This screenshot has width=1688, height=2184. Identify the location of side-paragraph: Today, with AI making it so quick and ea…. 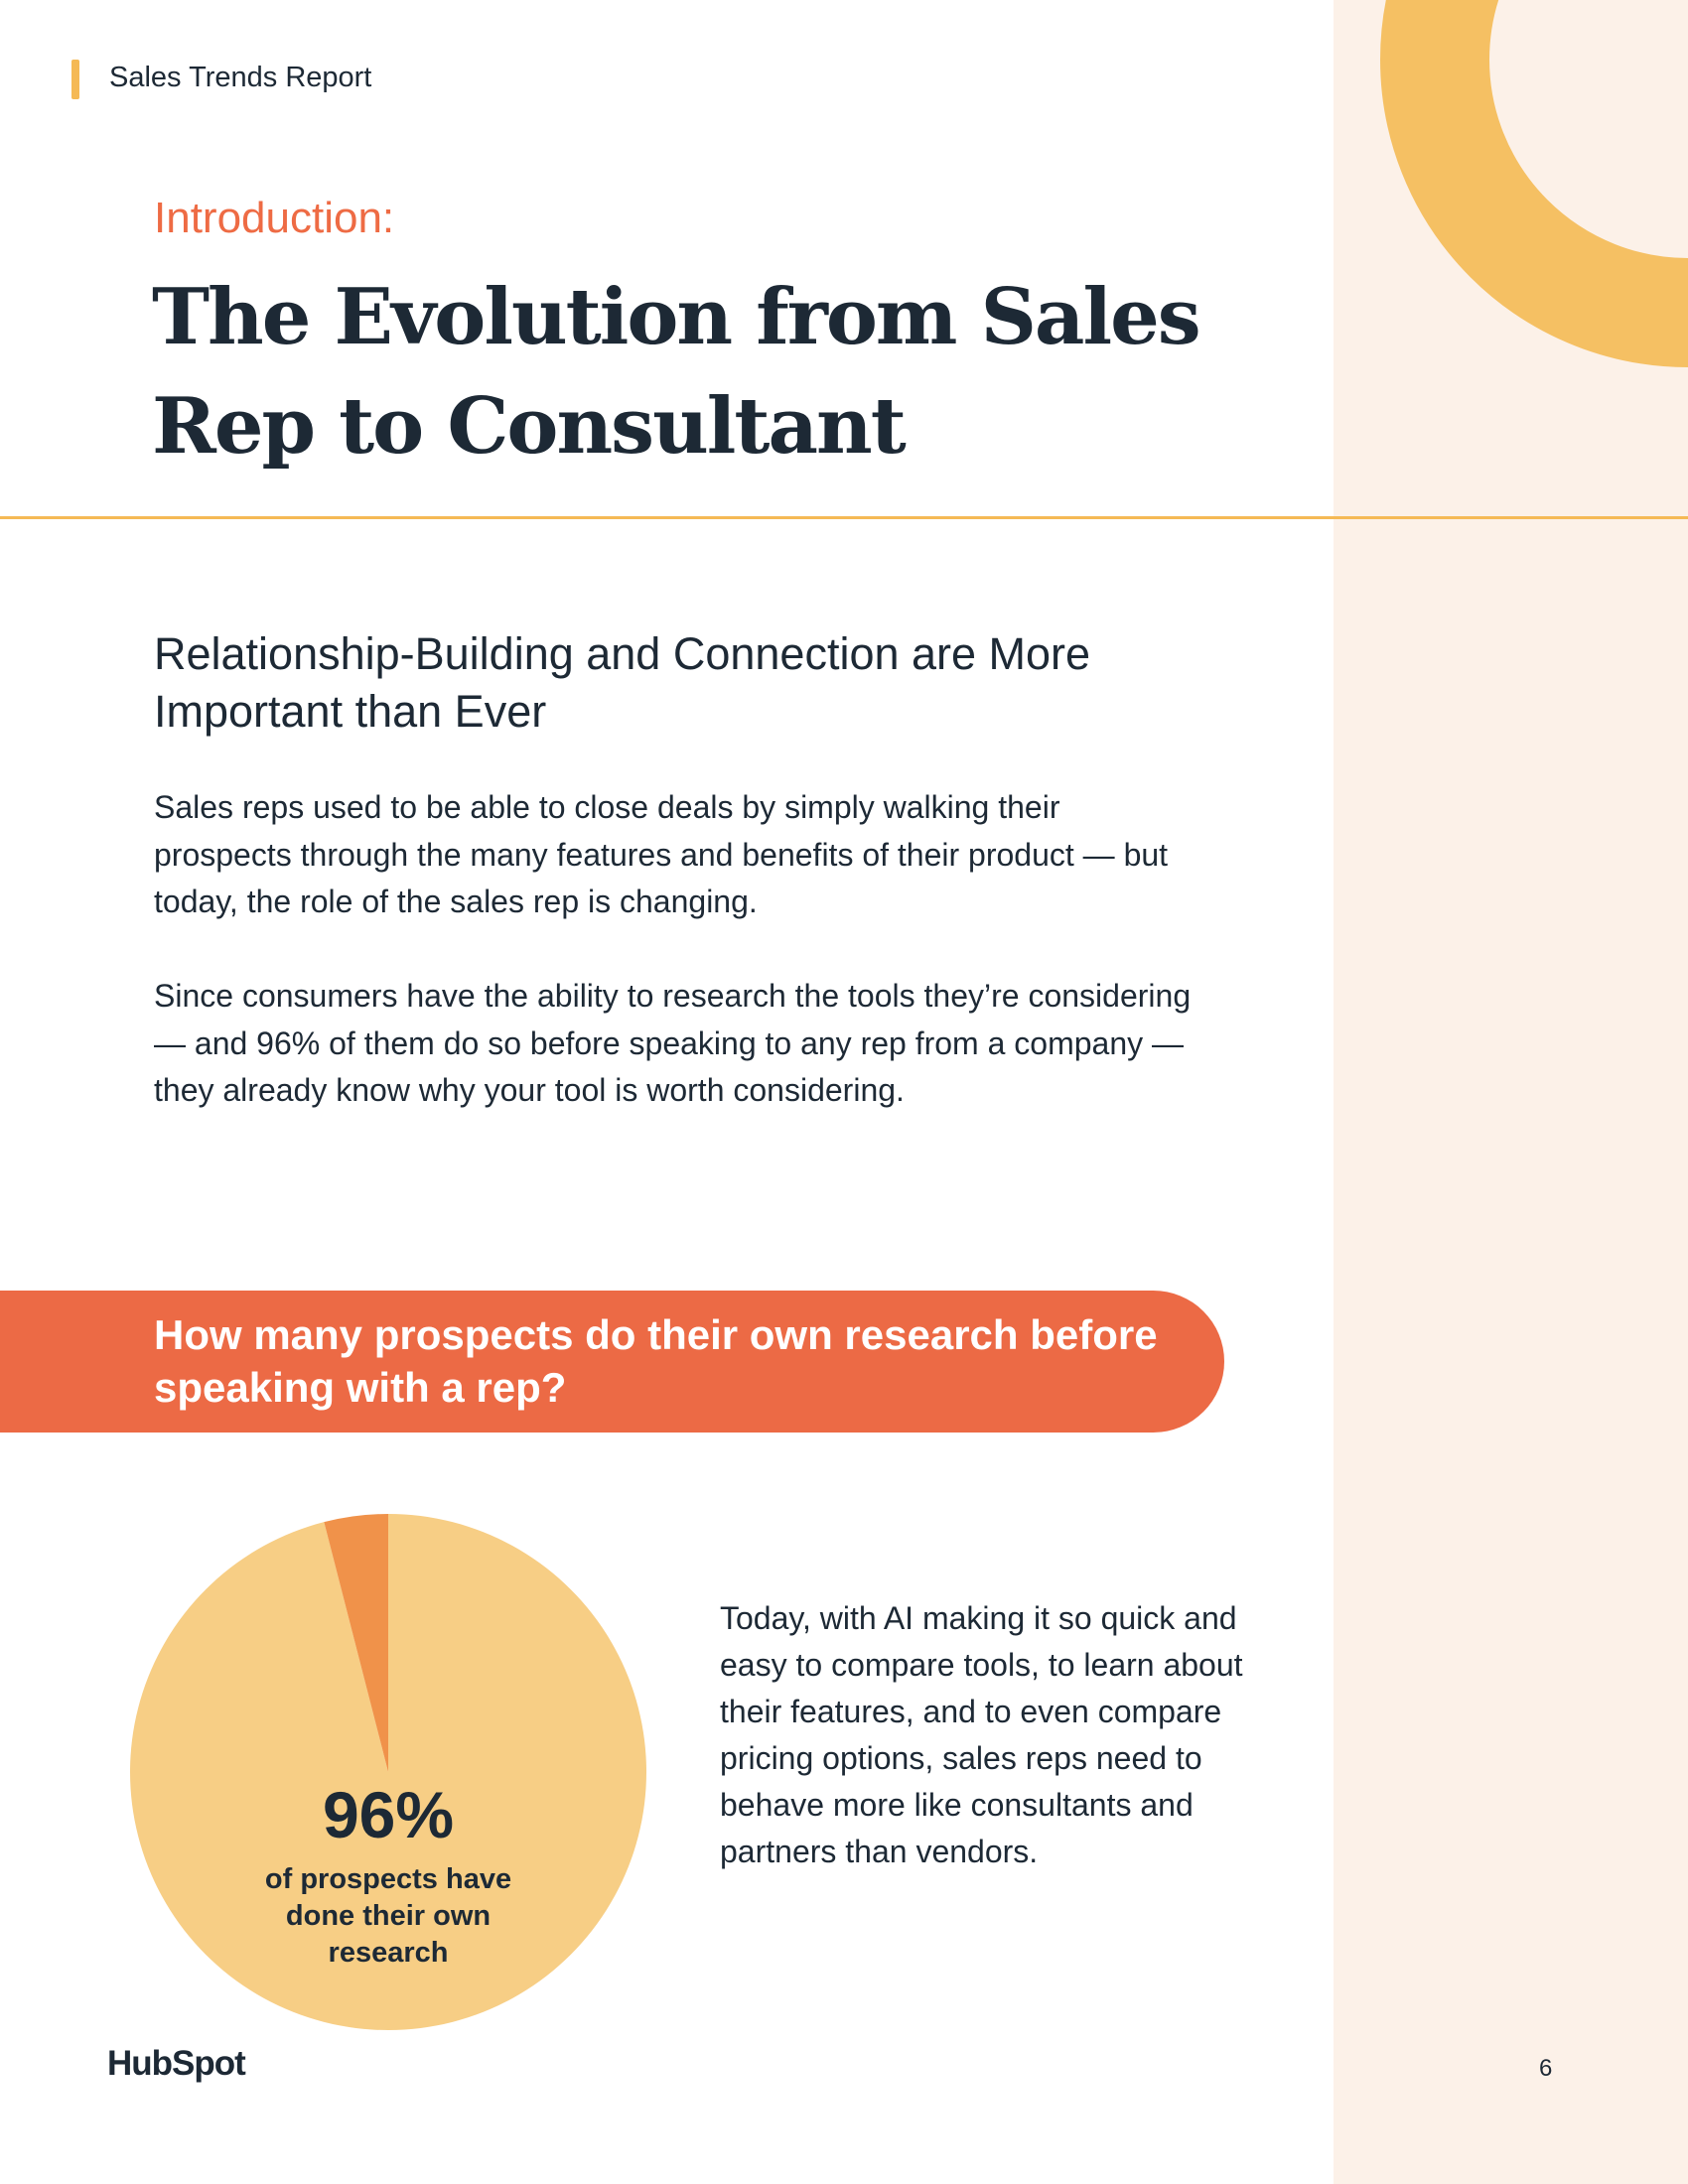
(981, 1734).